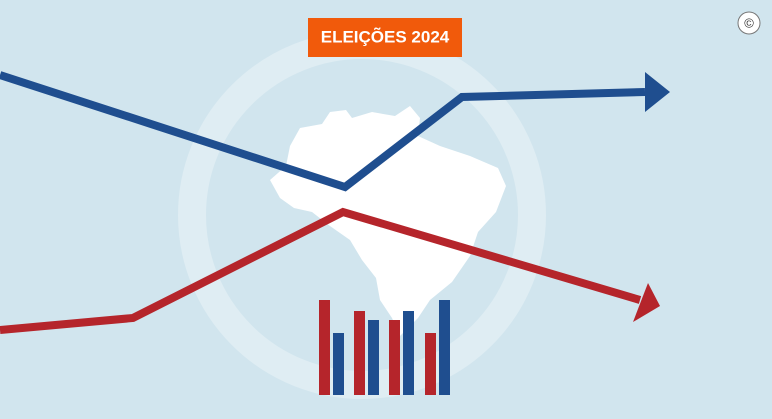 This screenshot has height=419, width=772. I want to click on red-arrowhead, so click(646, 302).